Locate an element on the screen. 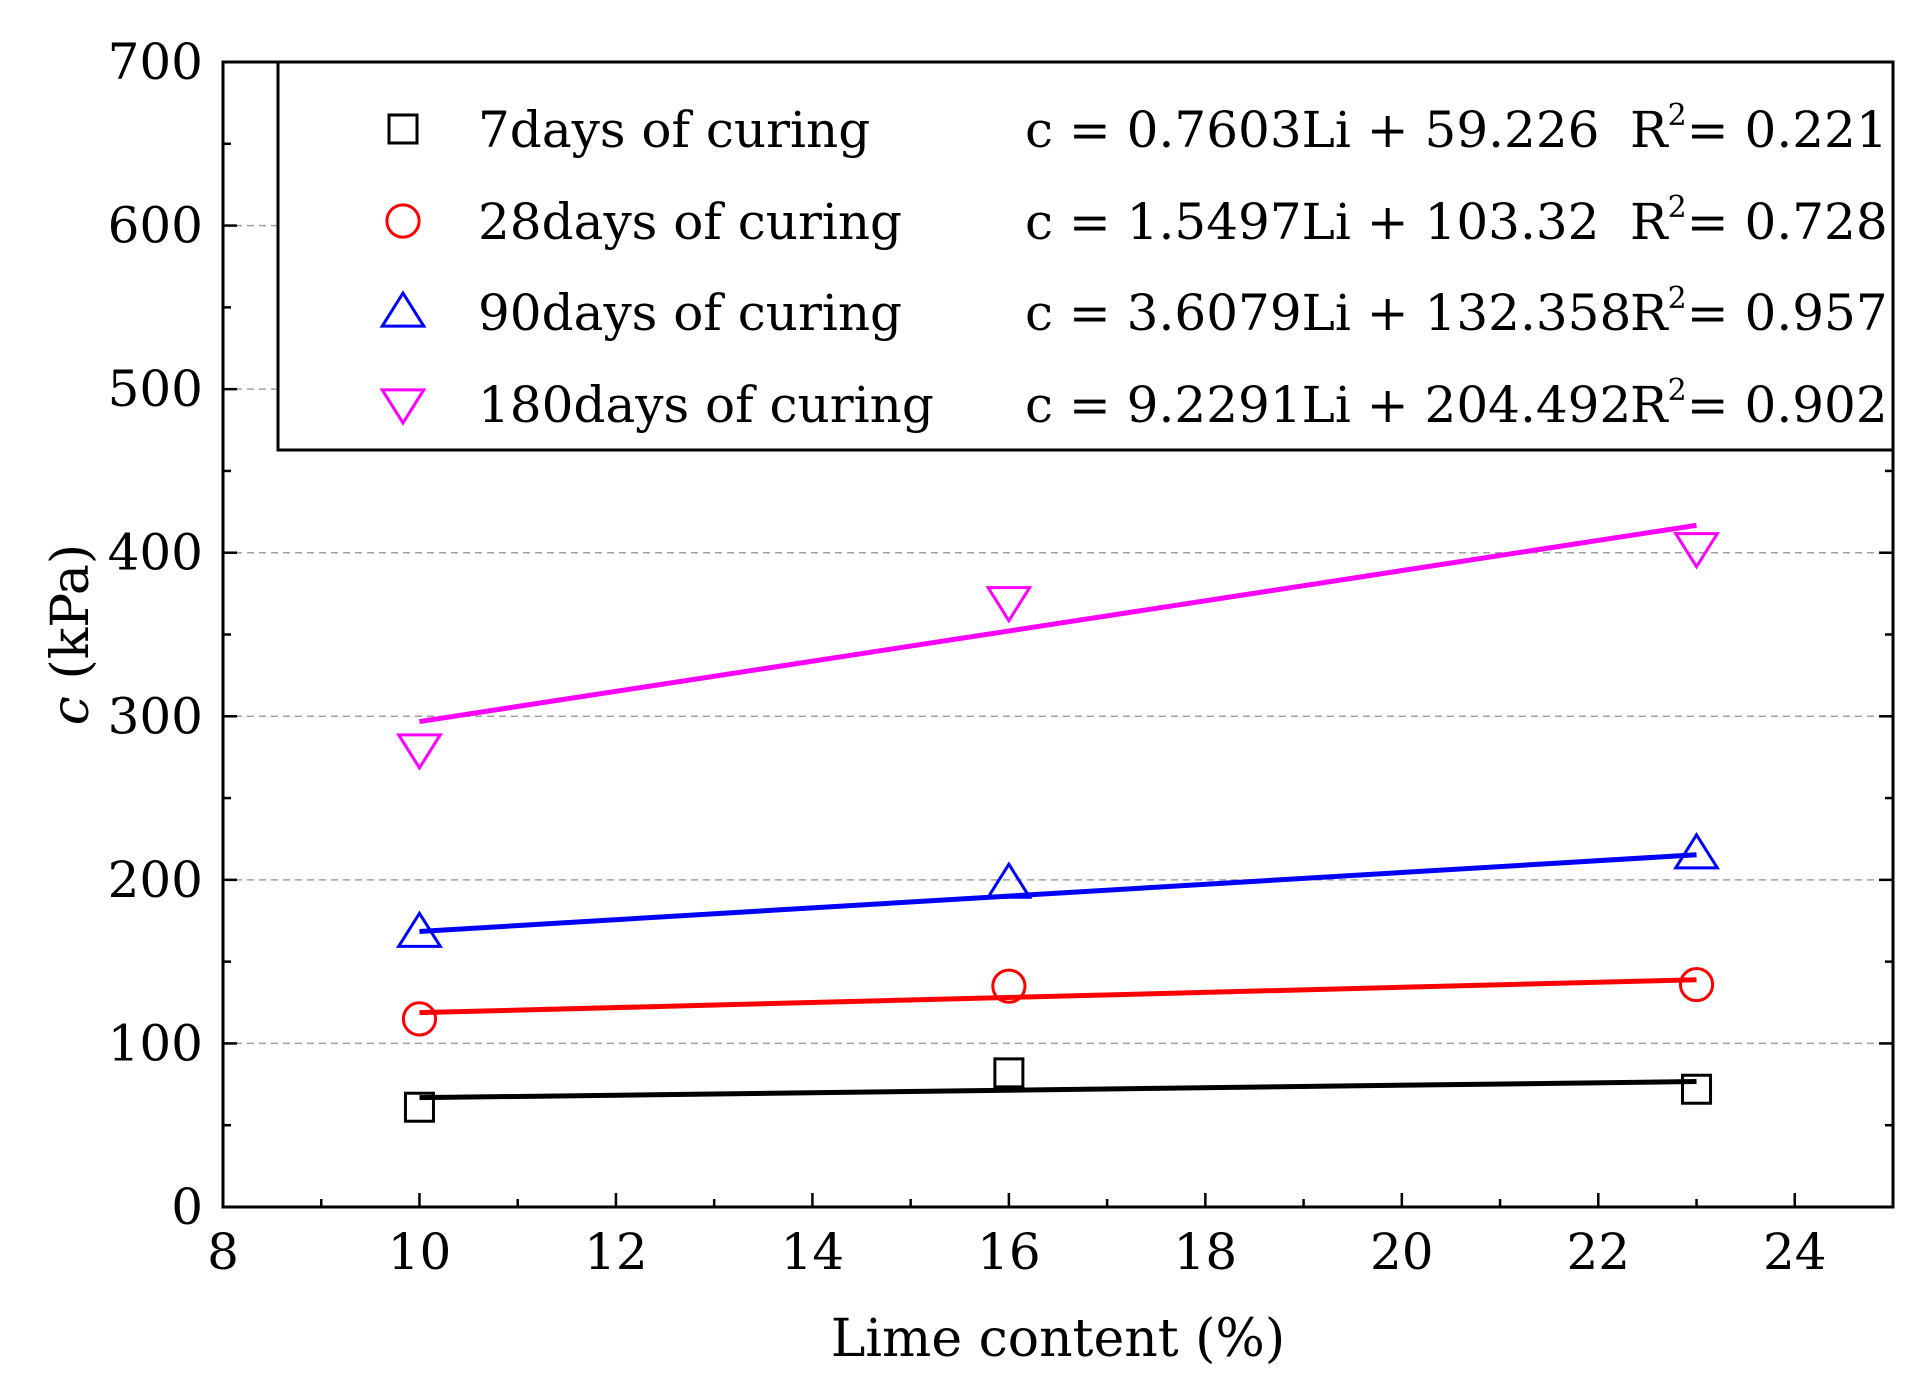  x-tick-label-24: 24 is located at coordinates (1795, 1252).